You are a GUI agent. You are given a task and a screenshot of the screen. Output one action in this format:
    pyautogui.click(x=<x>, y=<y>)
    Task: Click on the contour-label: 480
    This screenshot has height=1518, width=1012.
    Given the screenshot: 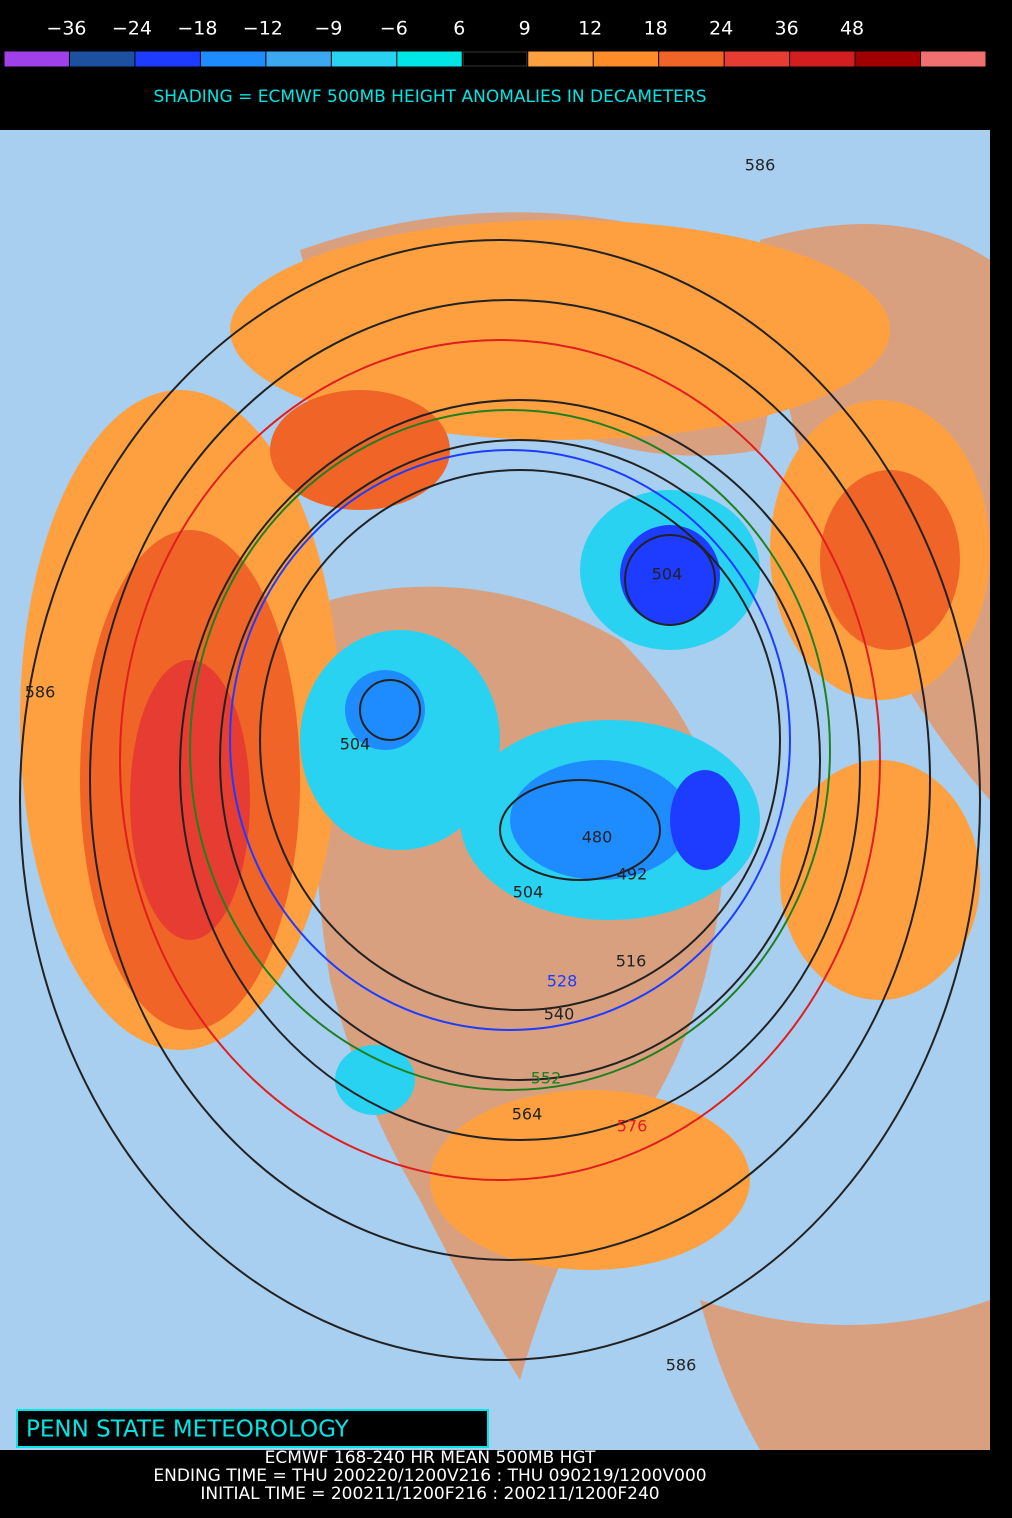 What is the action you would take?
    pyautogui.click(x=597, y=837)
    